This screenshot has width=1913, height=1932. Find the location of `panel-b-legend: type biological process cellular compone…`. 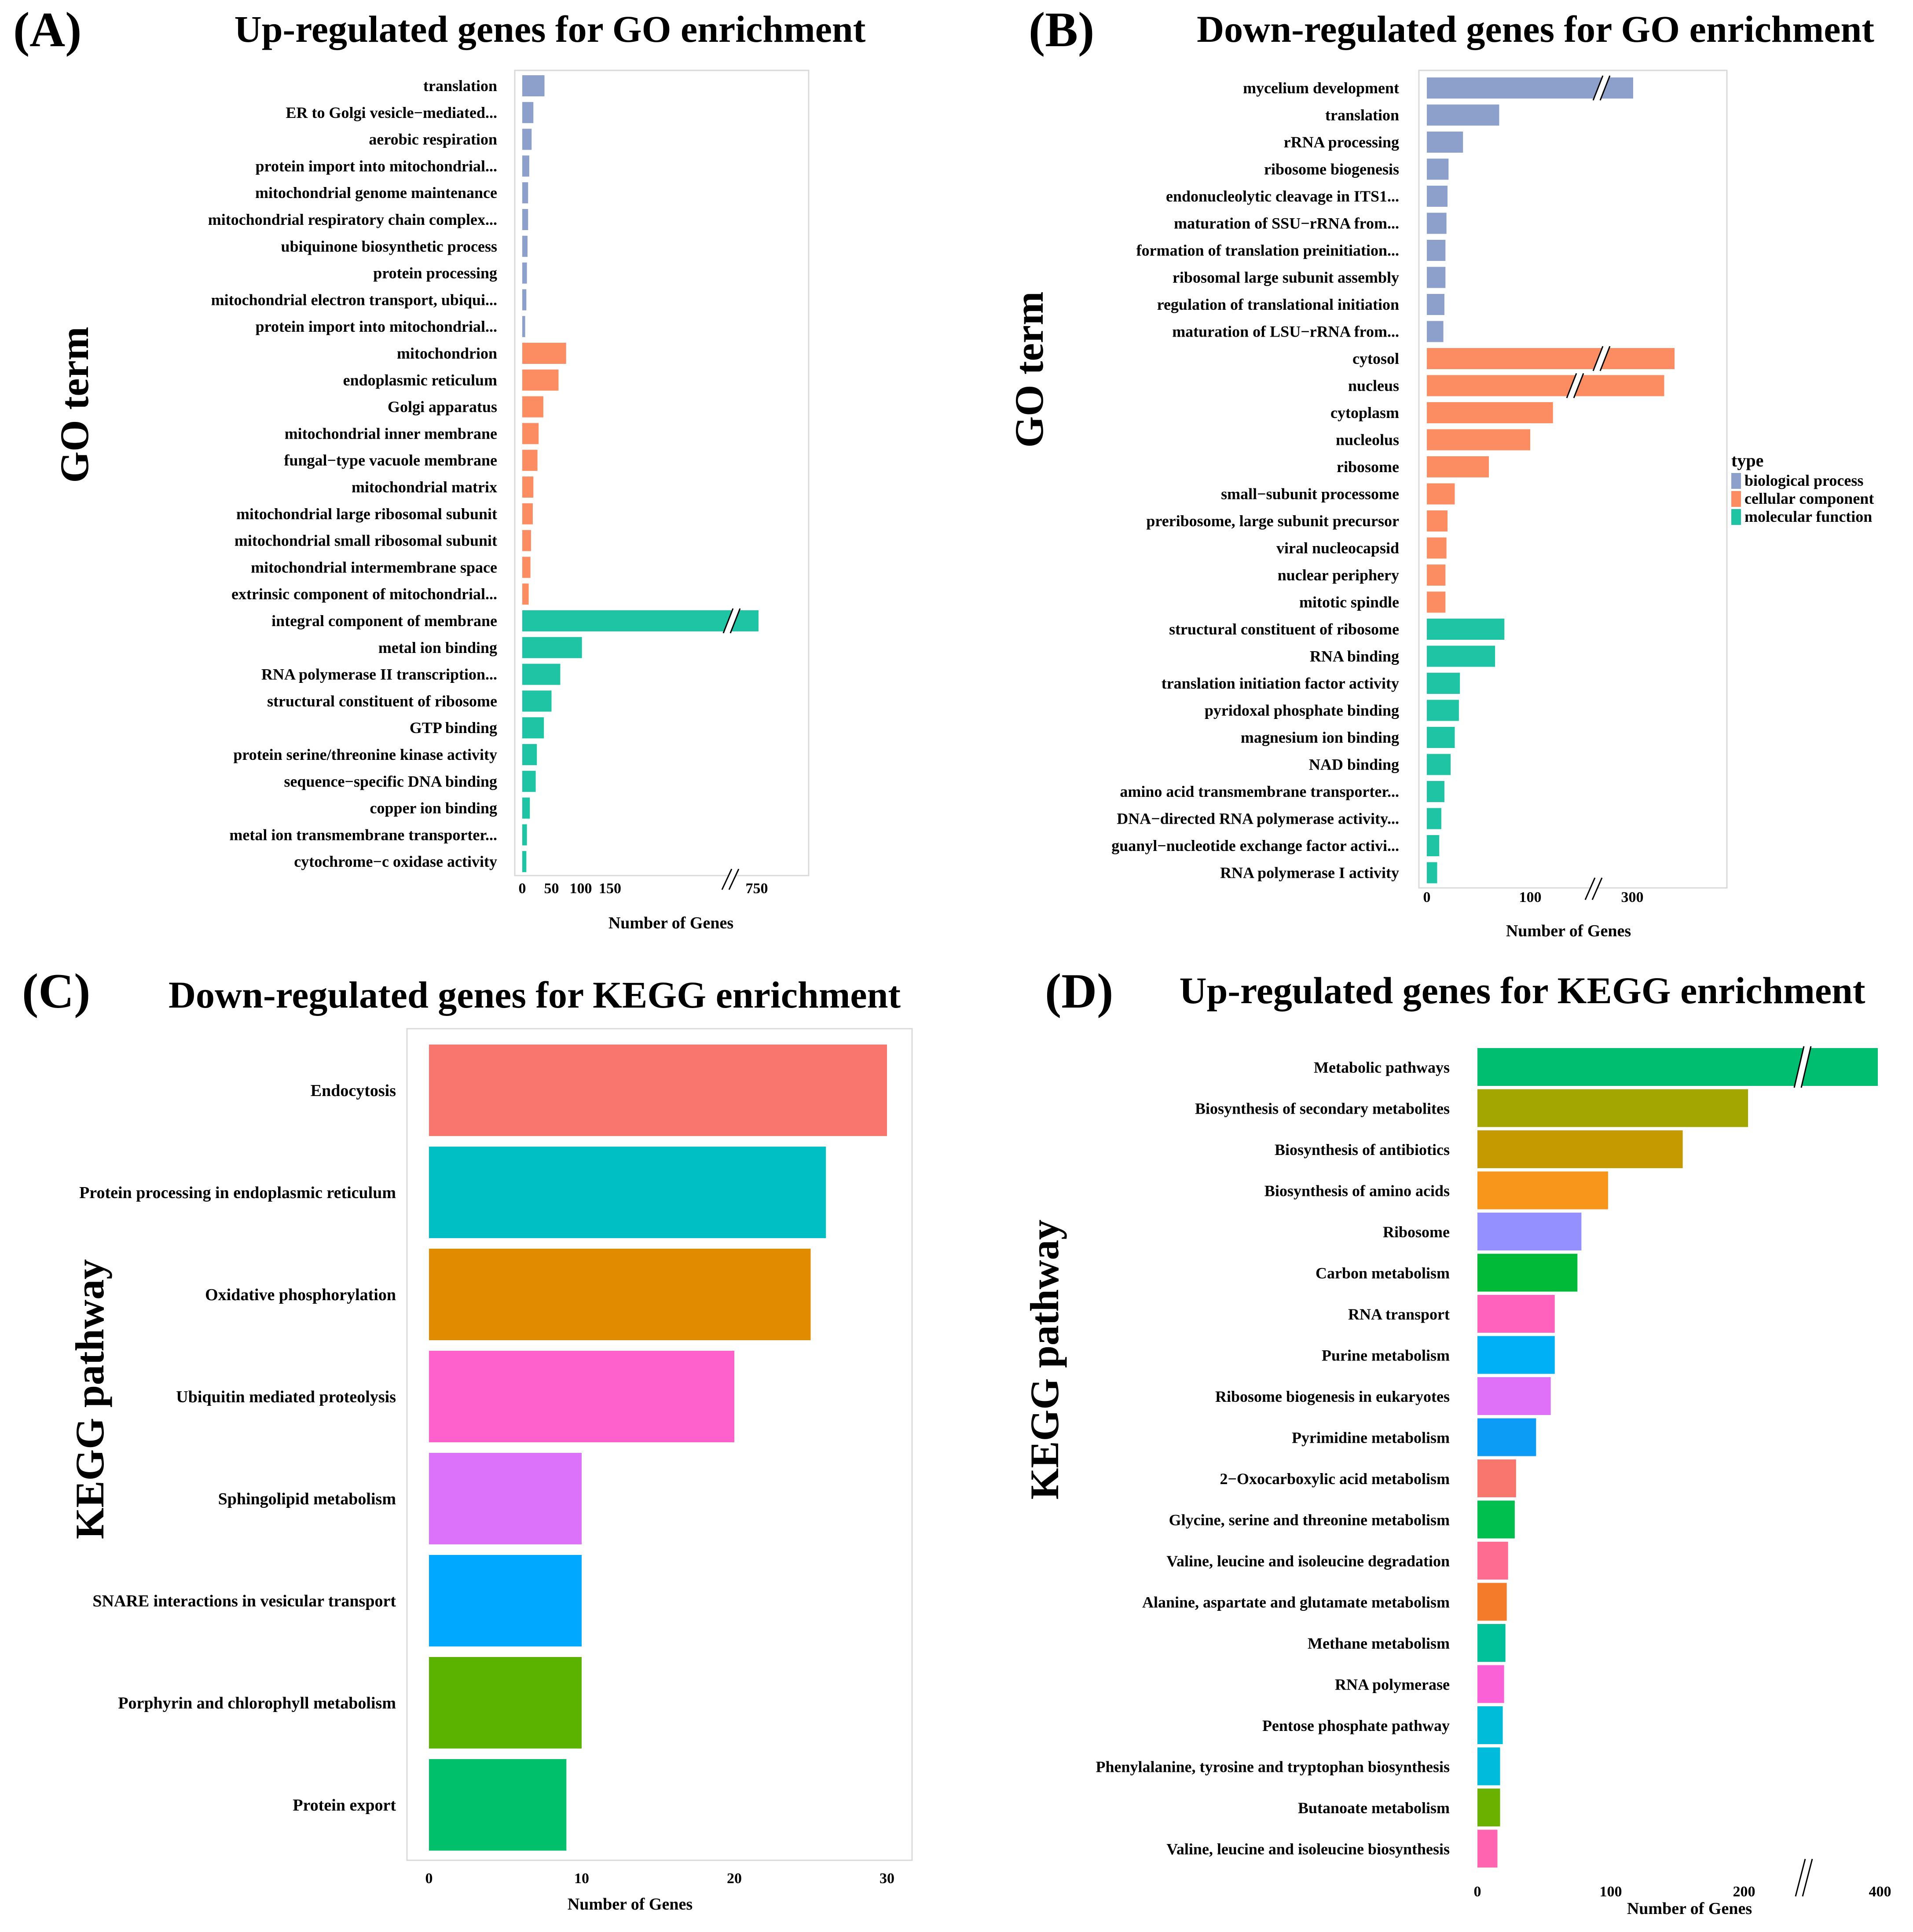

panel-b-legend: type biological process cellular compone… is located at coordinates (1802, 488).